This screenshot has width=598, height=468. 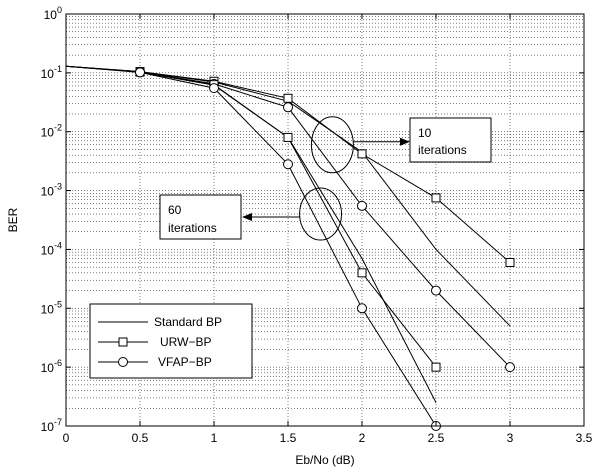 I want to click on x-tick-label: 0, so click(x=66, y=438).